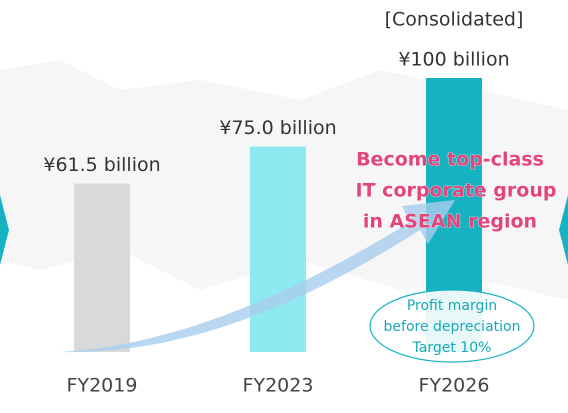 The width and height of the screenshot is (568, 413). What do you see at coordinates (4, 230) in the screenshot?
I see `left-nav-arrow` at bounding box center [4, 230].